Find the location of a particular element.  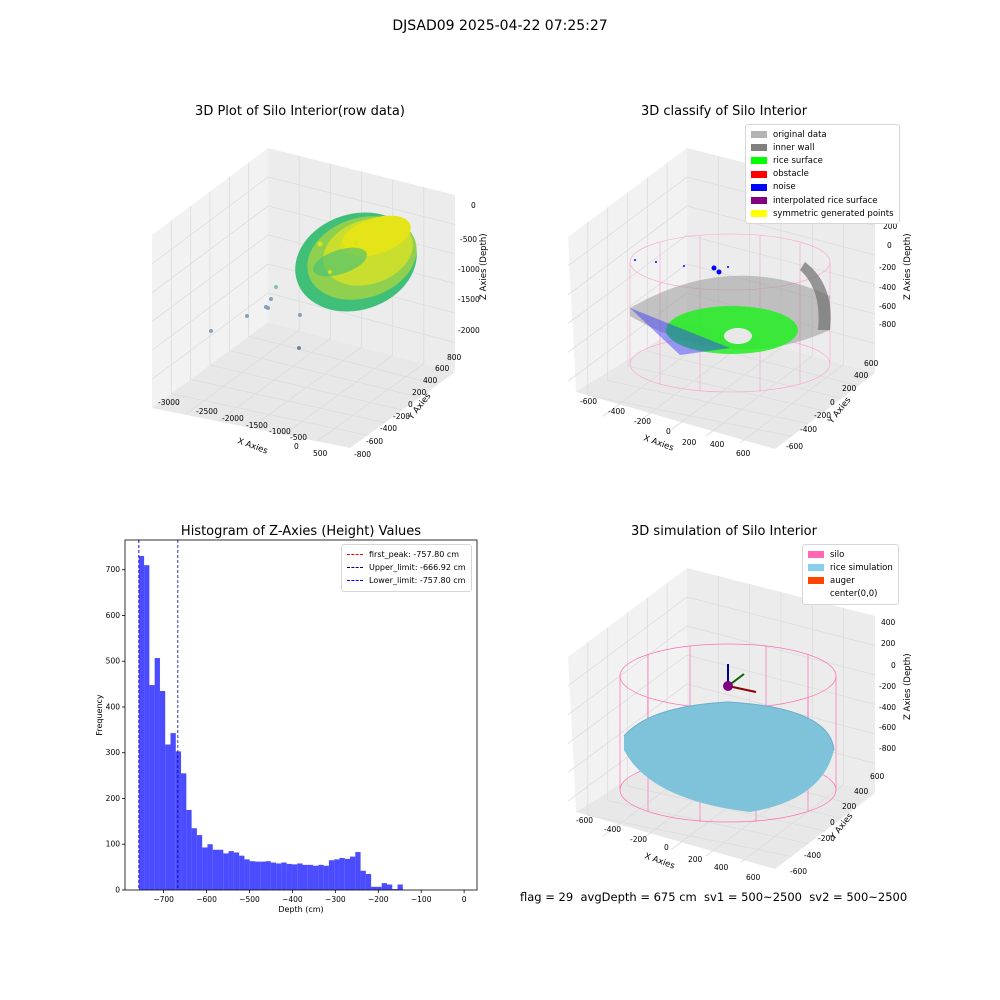

p2-xtick: -200 is located at coordinates (642, 421).